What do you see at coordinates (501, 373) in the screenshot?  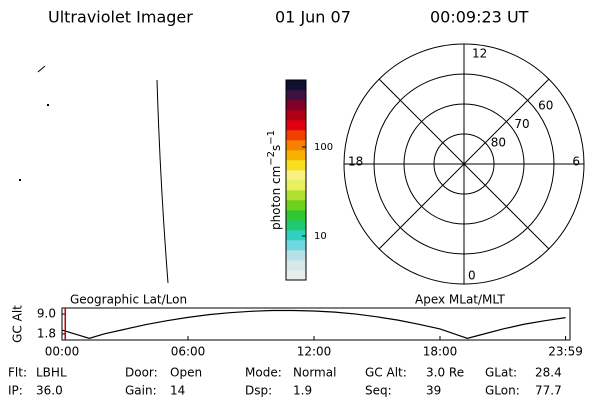 I see `field-label: GLat:` at bounding box center [501, 373].